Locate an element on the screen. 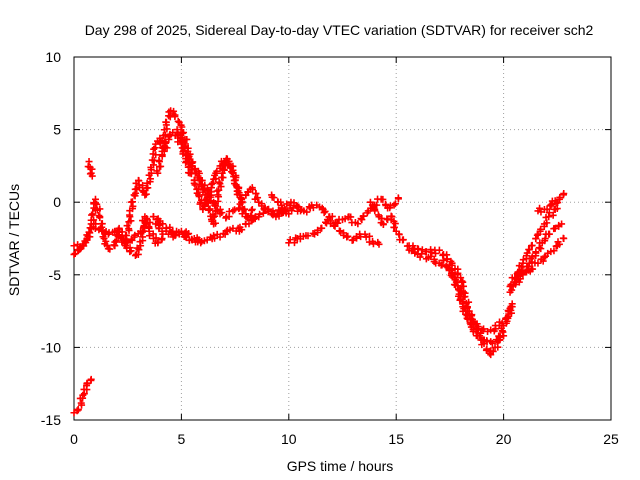 This screenshot has height=480, width=640. x-tick-label: 25 is located at coordinates (611, 439).